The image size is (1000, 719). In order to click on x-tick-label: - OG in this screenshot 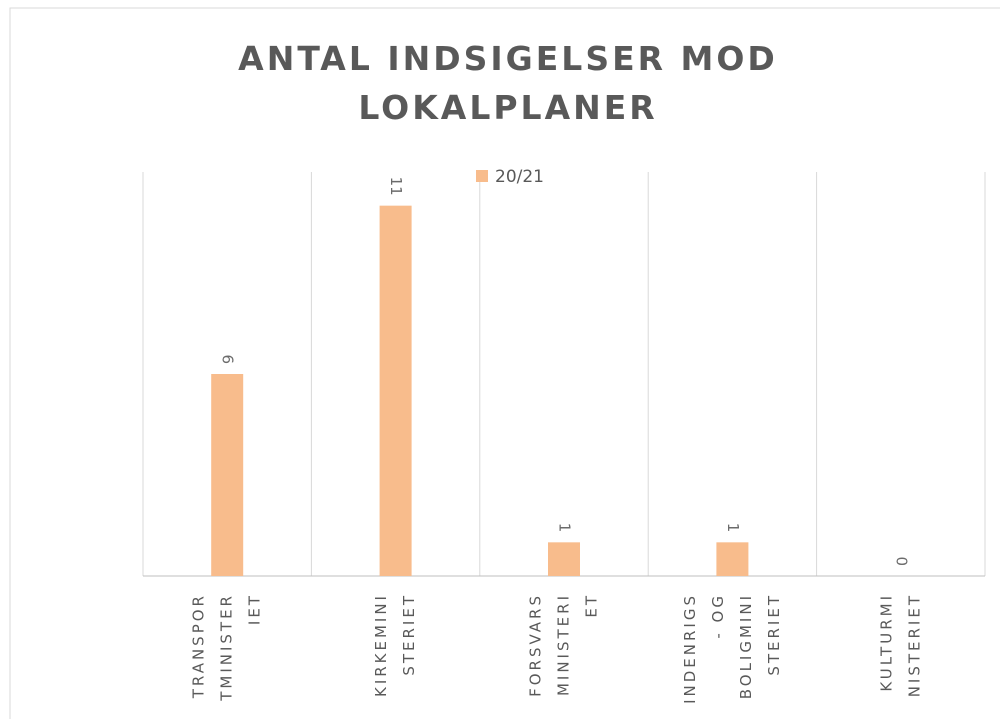, I will do `click(718, 616)`.